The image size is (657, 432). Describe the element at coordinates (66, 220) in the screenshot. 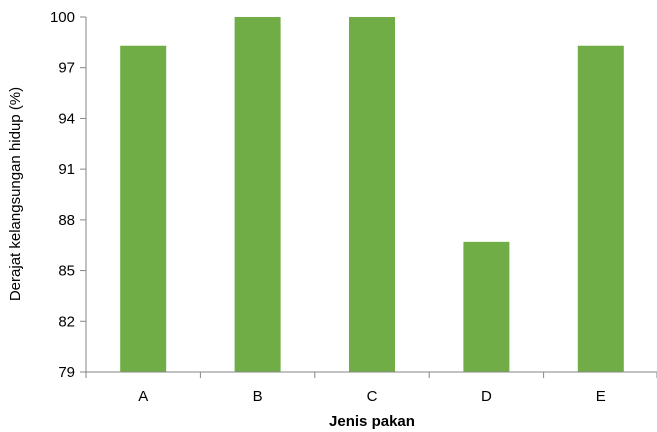

I see `y-tick-label: 88` at that location.